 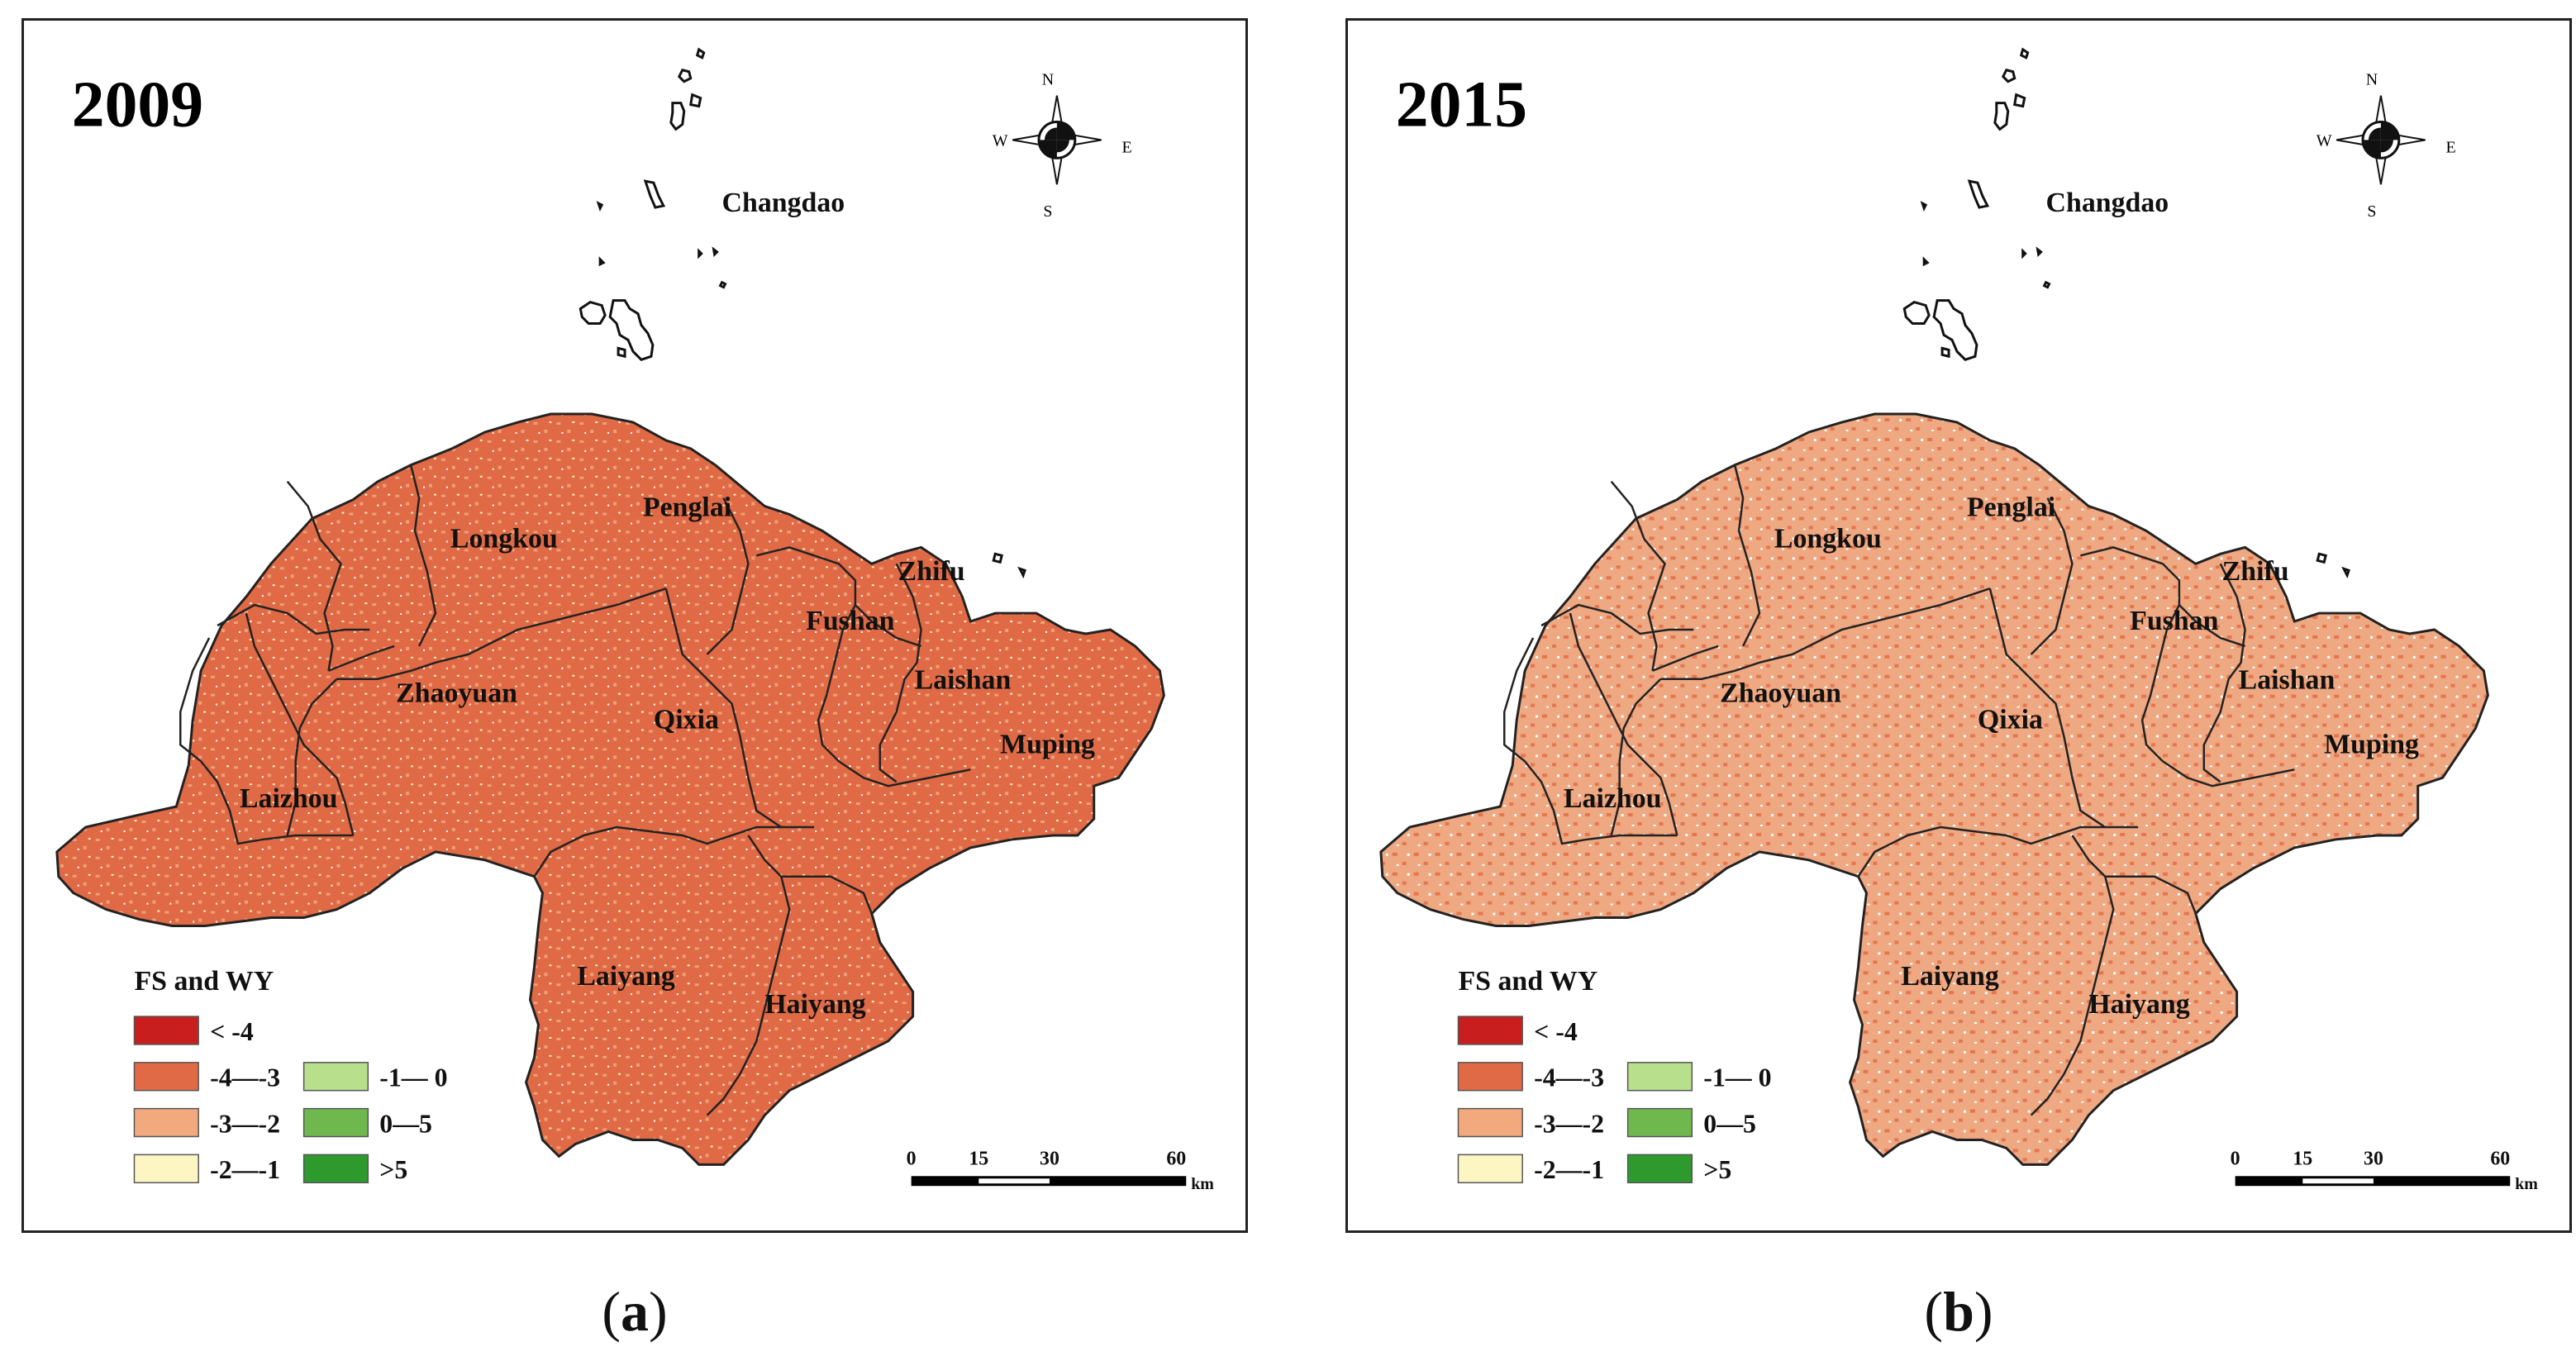 I want to click on caption-b: (b), so click(x=1959, y=1311).